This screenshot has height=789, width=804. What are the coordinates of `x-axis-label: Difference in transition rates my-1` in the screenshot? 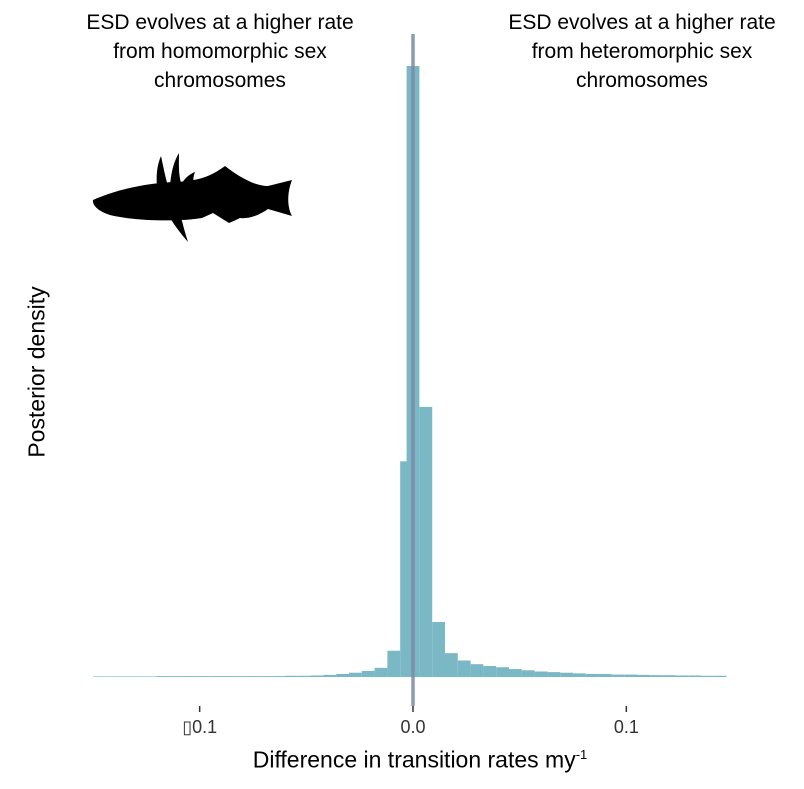 It's located at (420, 760).